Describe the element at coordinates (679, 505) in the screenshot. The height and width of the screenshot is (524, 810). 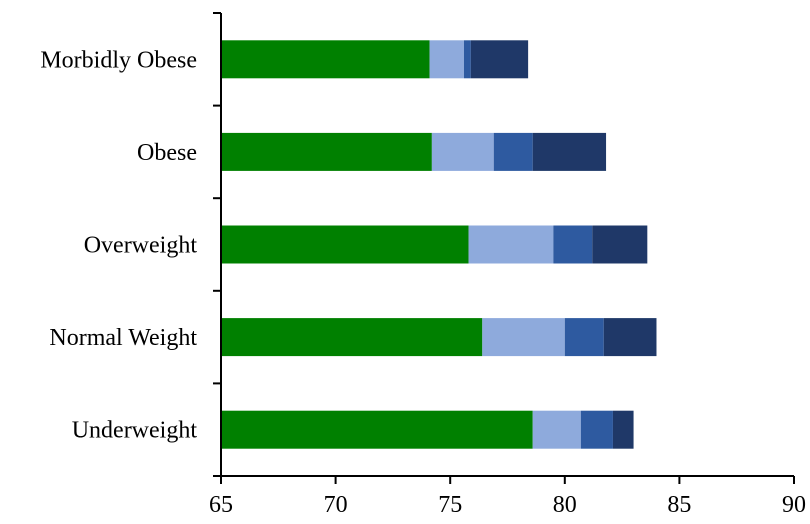
I see `x-tick-label: 85` at that location.